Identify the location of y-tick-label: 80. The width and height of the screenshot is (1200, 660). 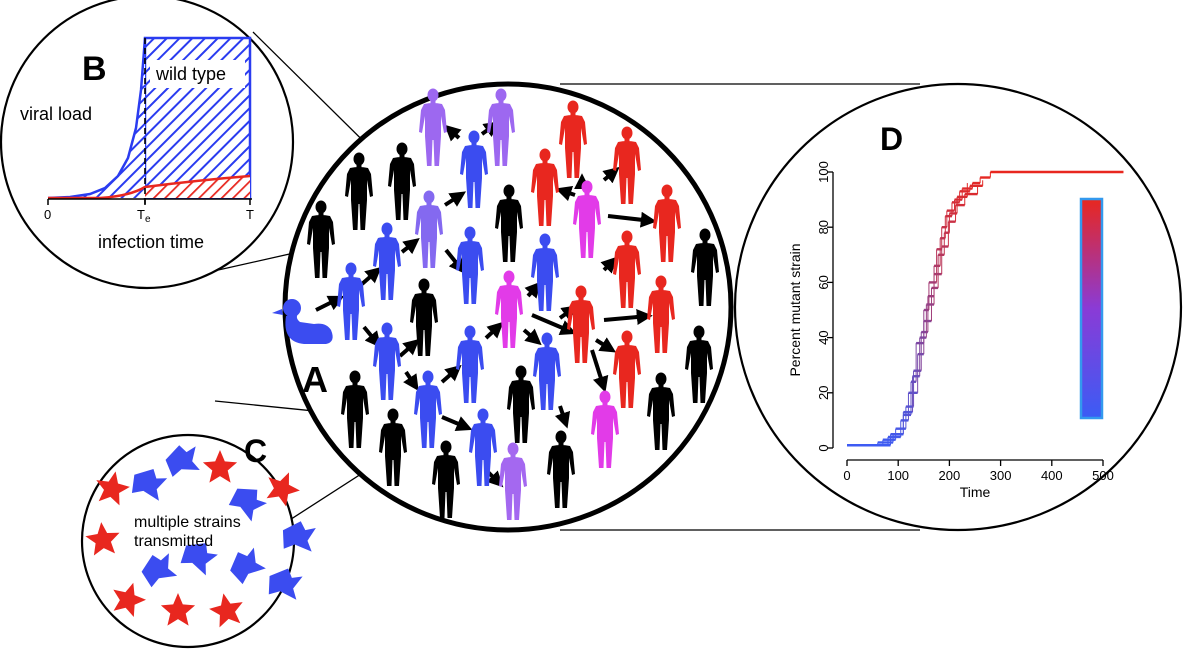
(823, 227).